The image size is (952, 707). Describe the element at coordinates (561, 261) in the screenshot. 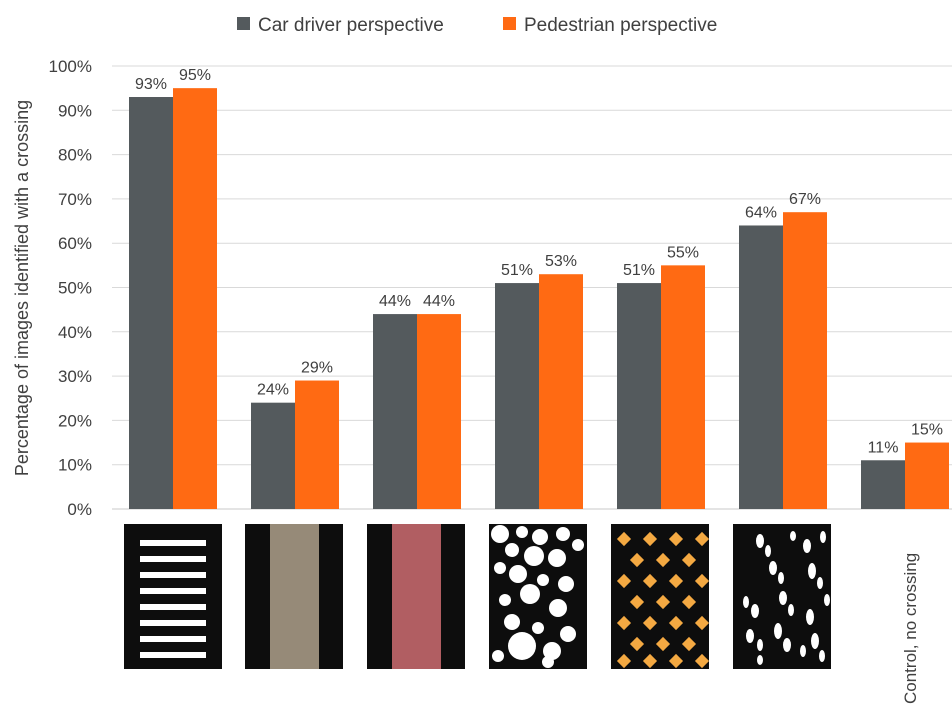

I see `data-label: 53%` at that location.